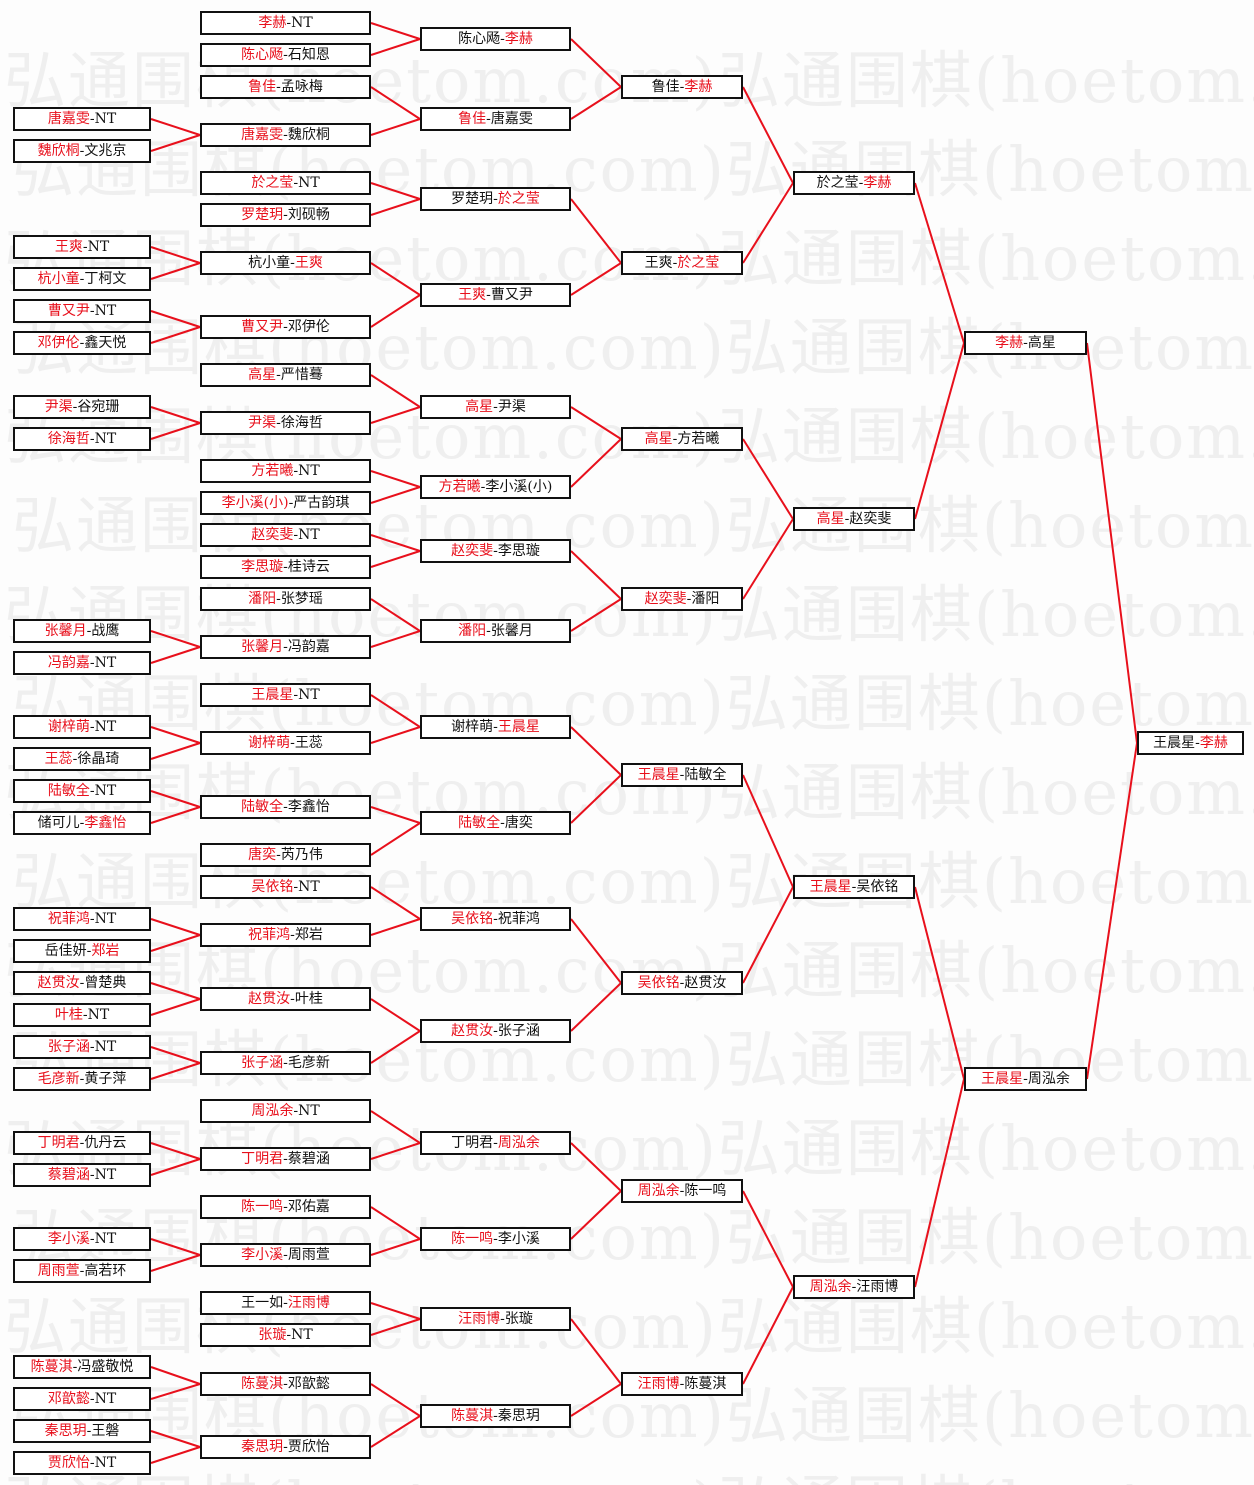 This screenshot has height=1485, width=1254. What do you see at coordinates (495, 727) in the screenshot?
I see `match-box-round-3: 谢梓萌 - 王晨星` at bounding box center [495, 727].